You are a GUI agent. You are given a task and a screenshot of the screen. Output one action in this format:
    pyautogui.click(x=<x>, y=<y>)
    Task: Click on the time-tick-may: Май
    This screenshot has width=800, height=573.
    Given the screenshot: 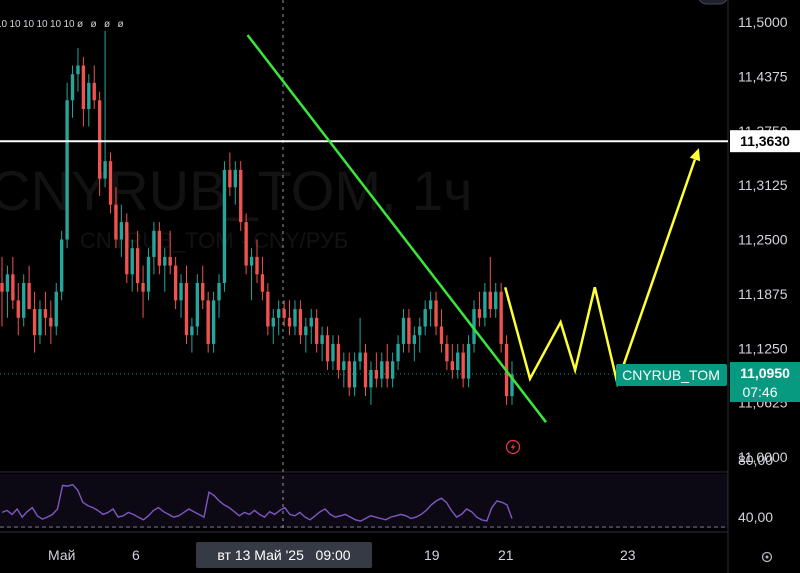 What is the action you would take?
    pyautogui.click(x=61, y=555)
    